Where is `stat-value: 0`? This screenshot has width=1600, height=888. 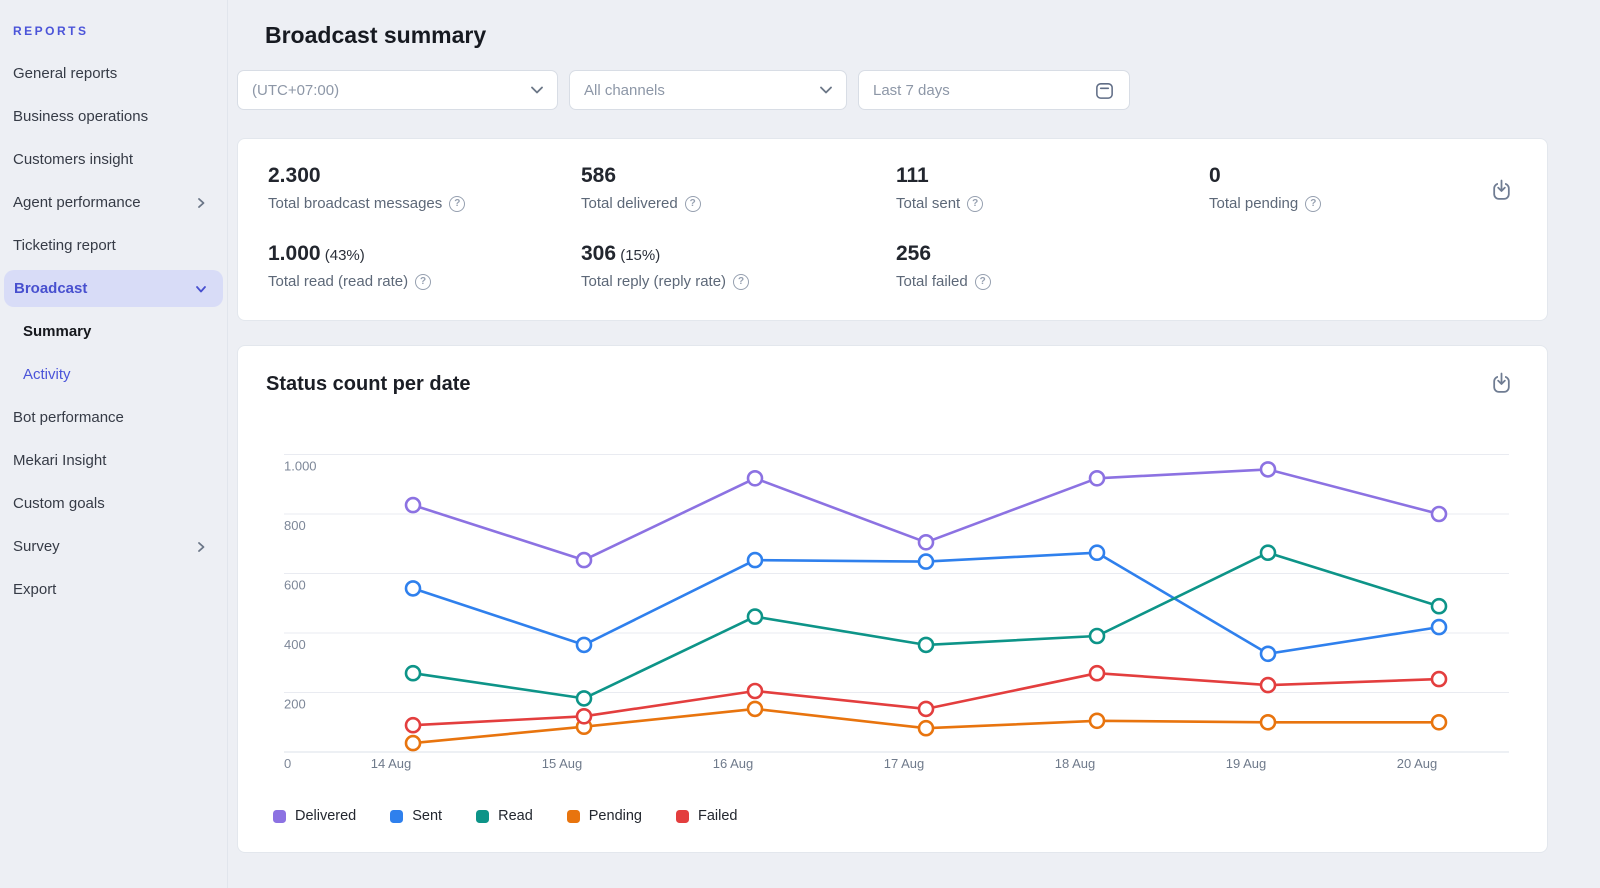 stat-value: 0 is located at coordinates (1215, 175).